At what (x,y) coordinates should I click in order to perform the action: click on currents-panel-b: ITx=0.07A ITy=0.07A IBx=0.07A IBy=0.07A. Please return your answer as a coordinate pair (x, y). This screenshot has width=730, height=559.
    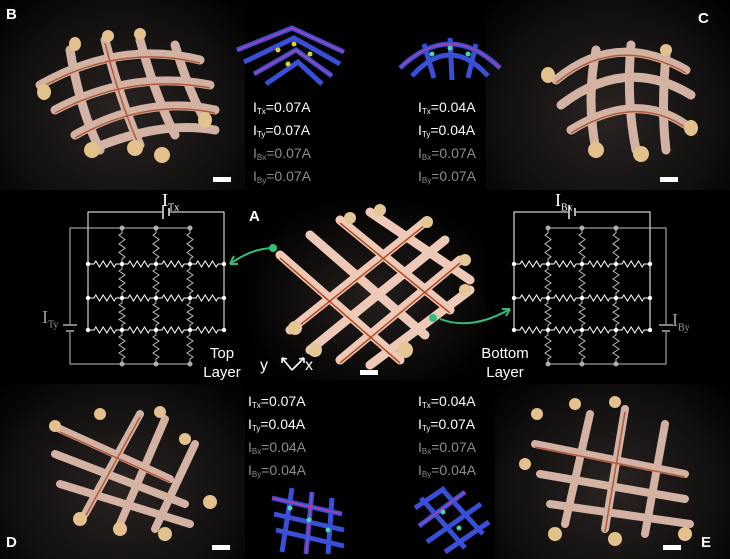
    Looking at the image, I should click on (282, 144).